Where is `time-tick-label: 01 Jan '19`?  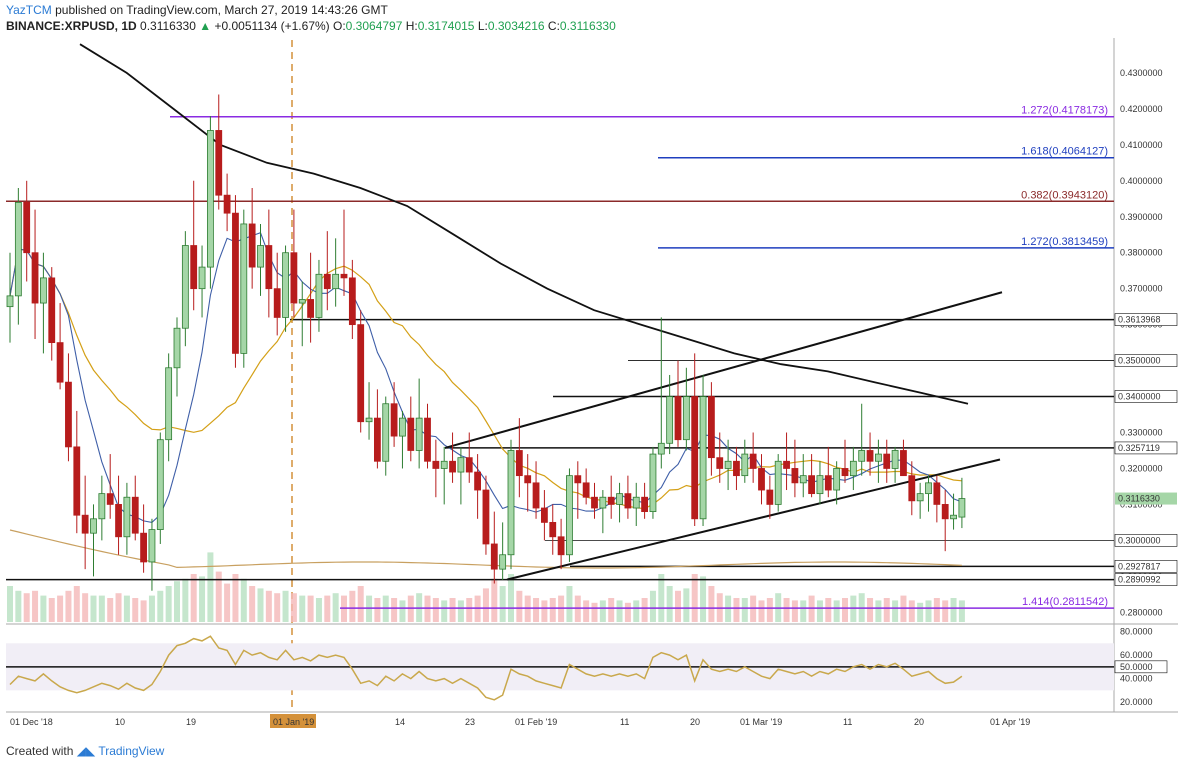 time-tick-label: 01 Jan '19 is located at coordinates (293, 722).